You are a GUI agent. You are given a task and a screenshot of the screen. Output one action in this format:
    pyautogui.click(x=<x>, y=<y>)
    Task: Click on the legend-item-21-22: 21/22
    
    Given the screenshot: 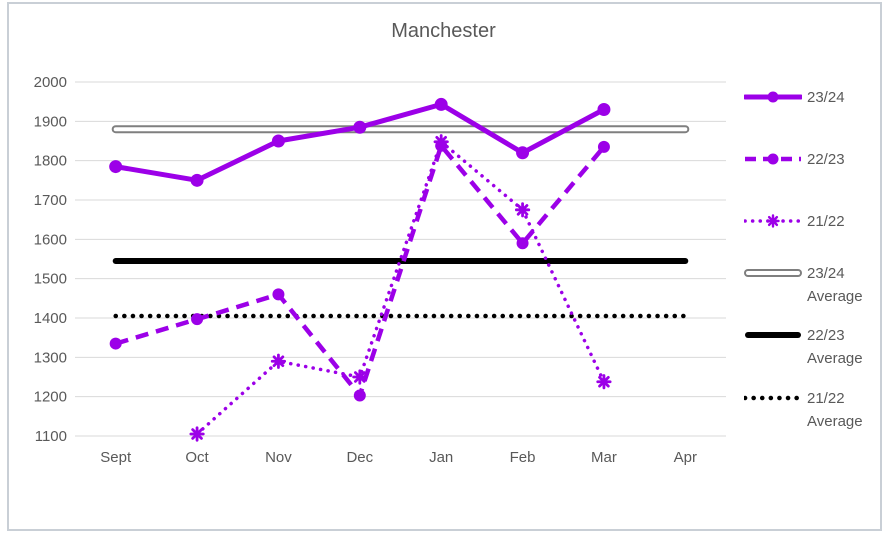 What is the action you would take?
    pyautogui.click(x=809, y=221)
    